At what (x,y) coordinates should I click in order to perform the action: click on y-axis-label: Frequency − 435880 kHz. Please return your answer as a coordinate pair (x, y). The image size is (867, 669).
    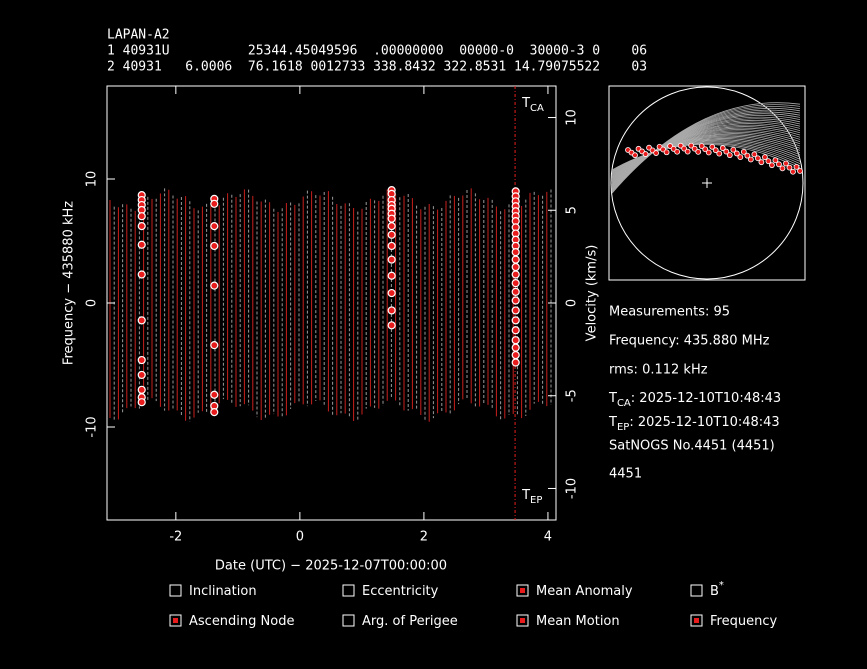
    Looking at the image, I should click on (69, 283).